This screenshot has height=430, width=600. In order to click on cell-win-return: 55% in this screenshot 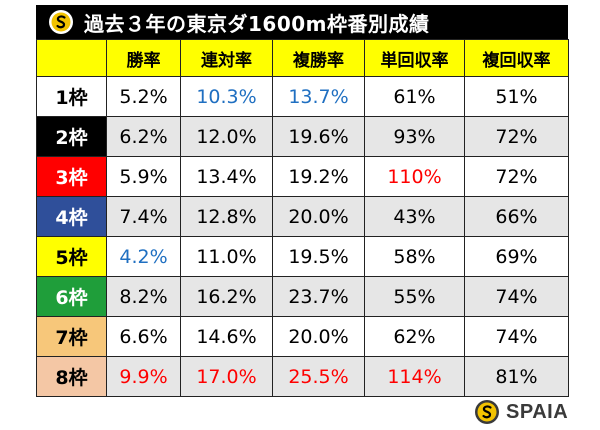, I will do `click(414, 296)`.